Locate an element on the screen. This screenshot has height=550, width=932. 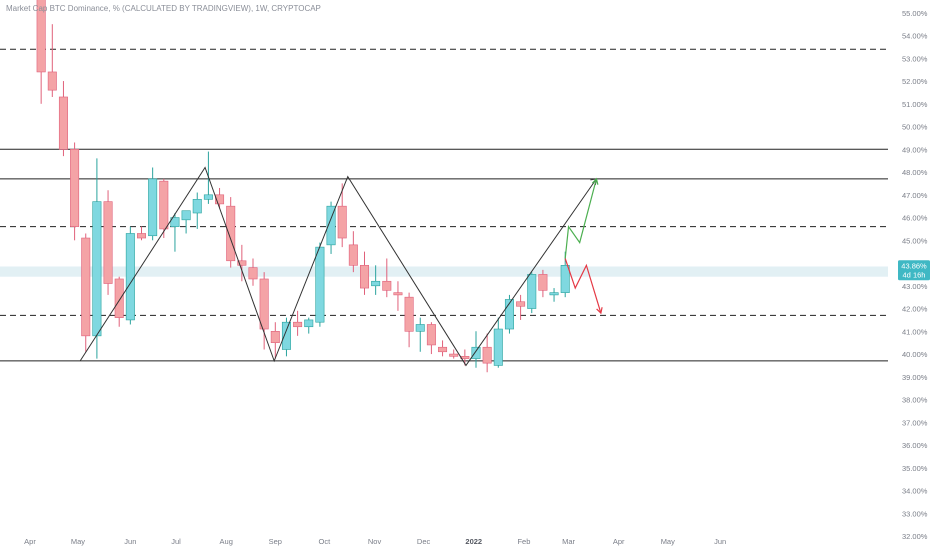
price-label-box is located at coordinates (914, 270).